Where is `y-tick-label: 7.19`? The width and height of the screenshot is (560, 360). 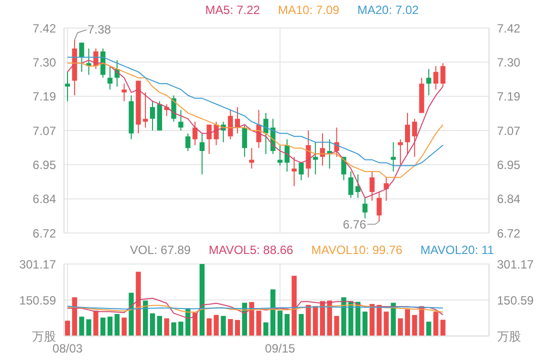
y-tick-label: 7.19 is located at coordinates (44, 97).